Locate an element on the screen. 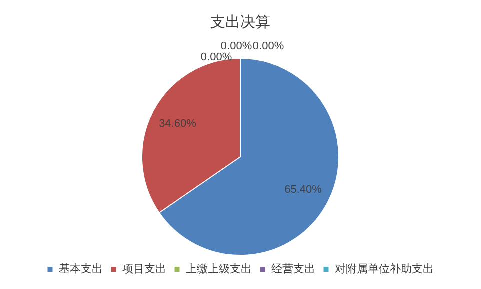 The width and height of the screenshot is (481, 289). data-label: 34.60% is located at coordinates (178, 124).